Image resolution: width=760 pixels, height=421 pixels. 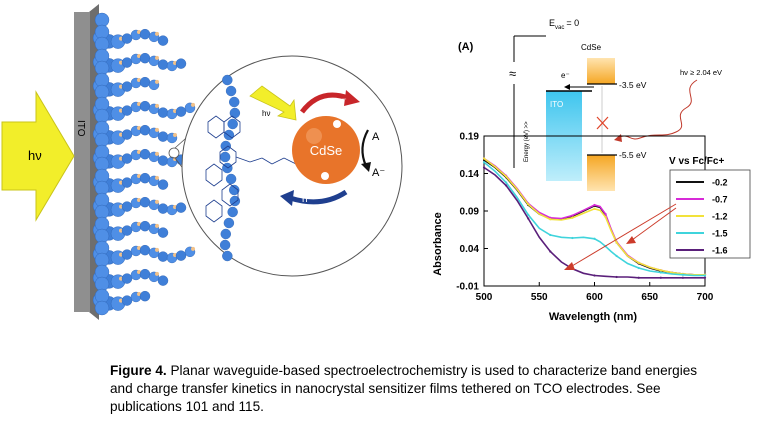 I want to click on legend-label: -1.2, so click(x=720, y=217).